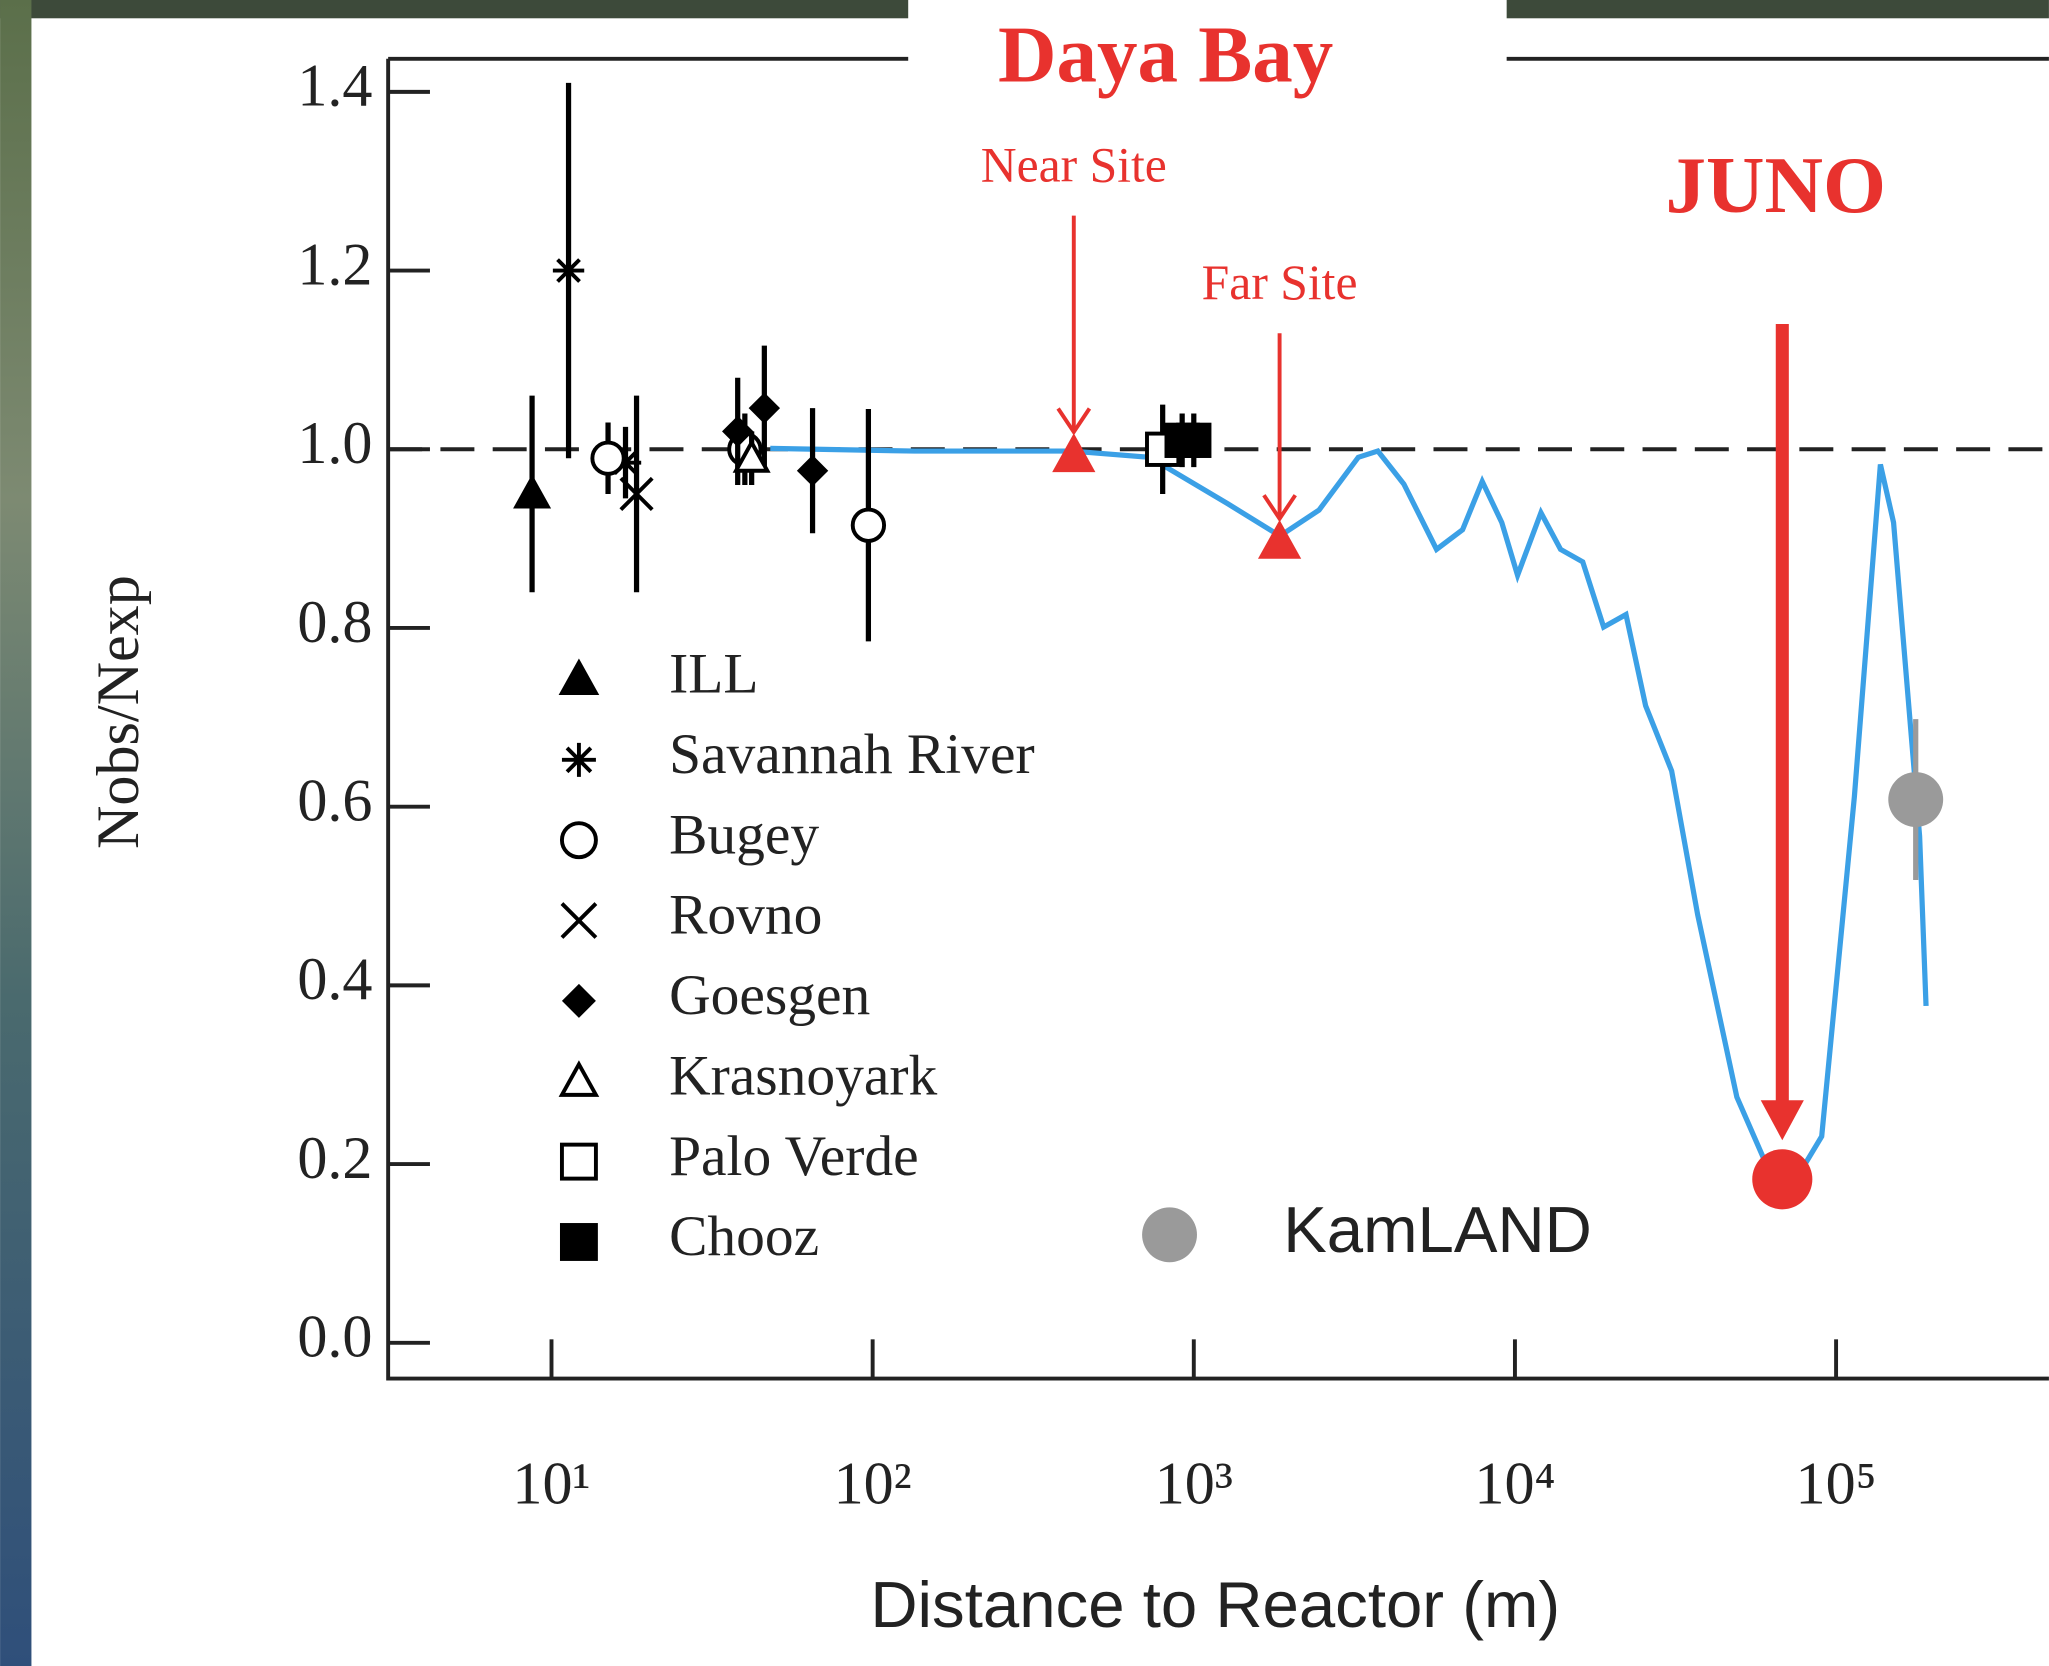 This screenshot has height=1666, width=2049. What do you see at coordinates (1836, 1483) in the screenshot?
I see `x-tick-label: 10⁵` at bounding box center [1836, 1483].